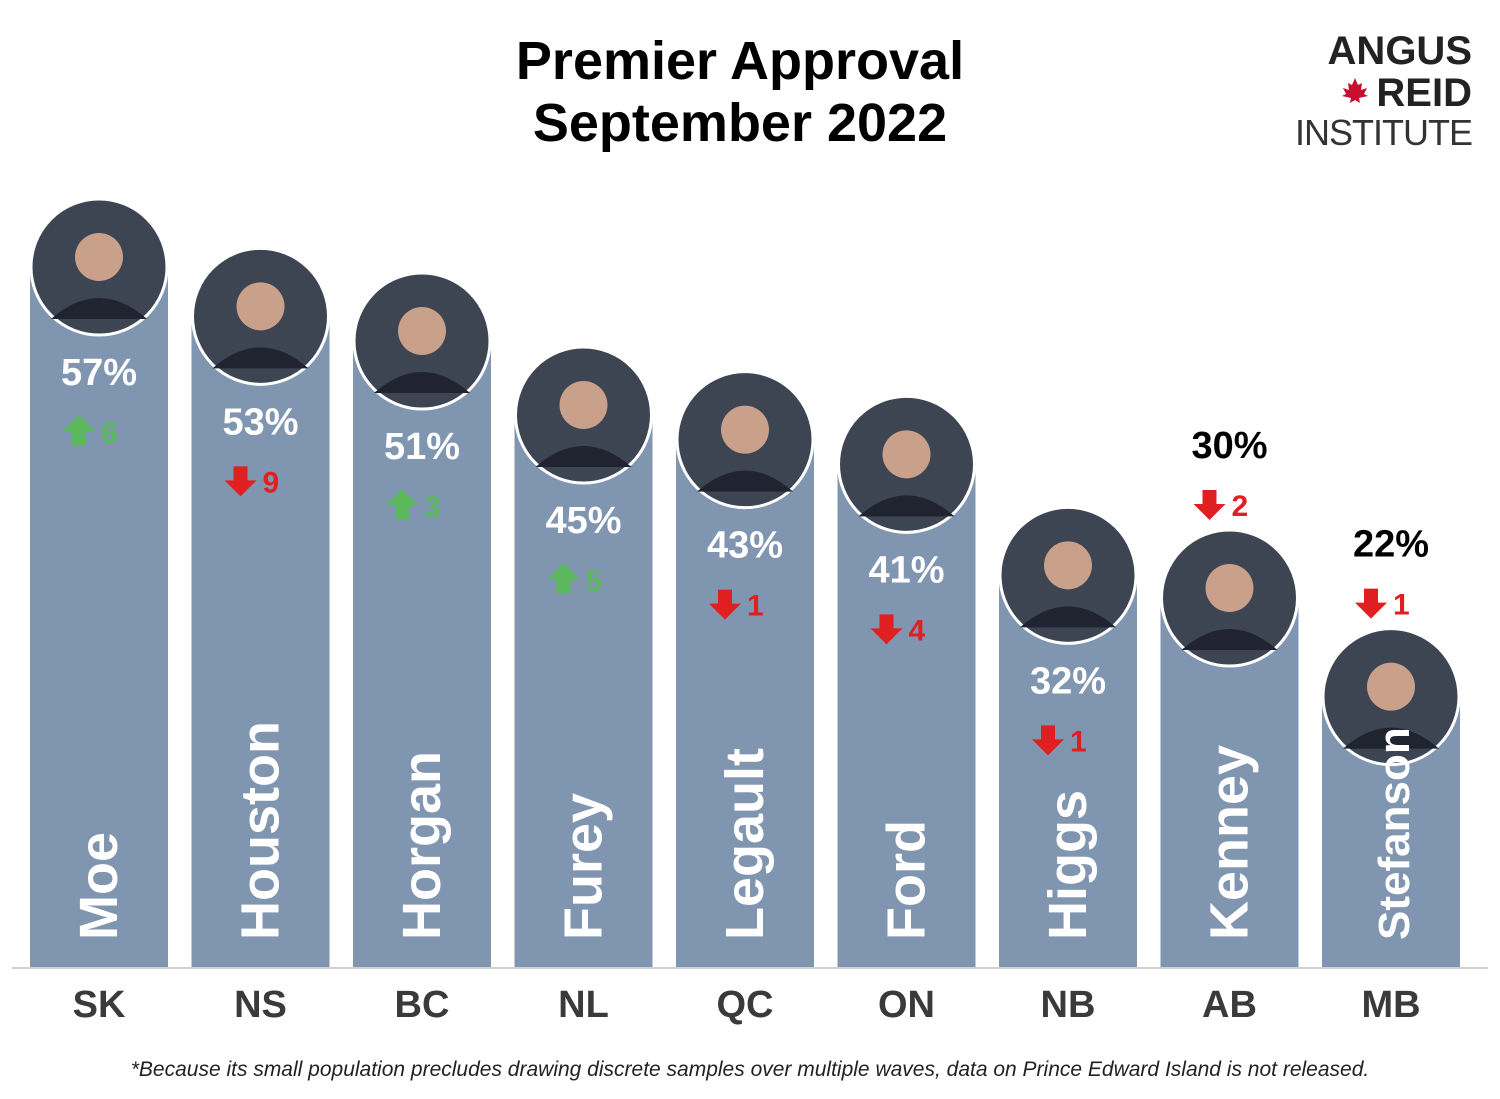 The height and width of the screenshot is (1099, 1500). Describe the element at coordinates (1394, 833) in the screenshot. I see `premier-name-mb: Stefanson` at that location.